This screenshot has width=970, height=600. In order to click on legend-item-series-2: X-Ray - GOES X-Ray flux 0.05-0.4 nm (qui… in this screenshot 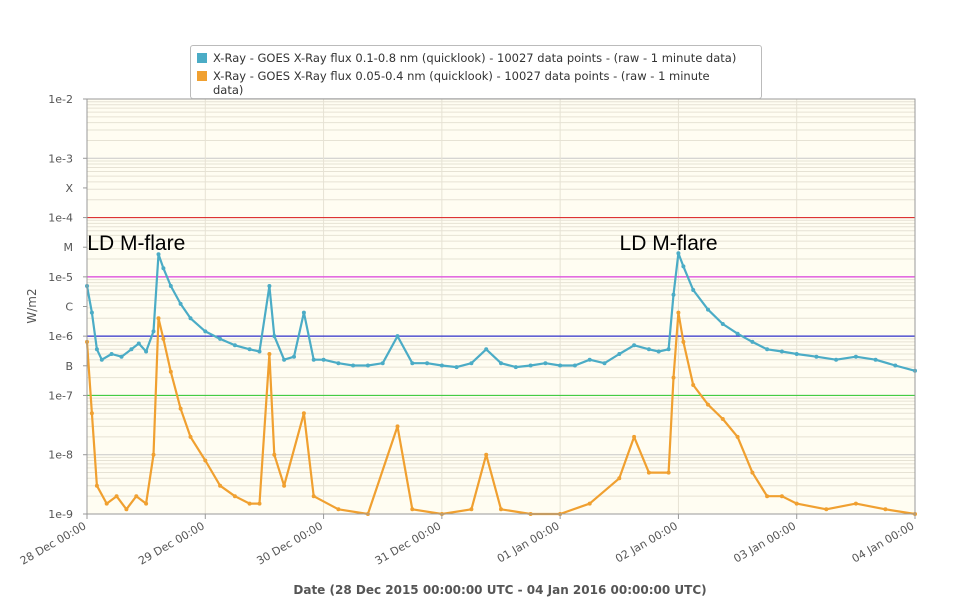, I will do `click(477, 83)`.